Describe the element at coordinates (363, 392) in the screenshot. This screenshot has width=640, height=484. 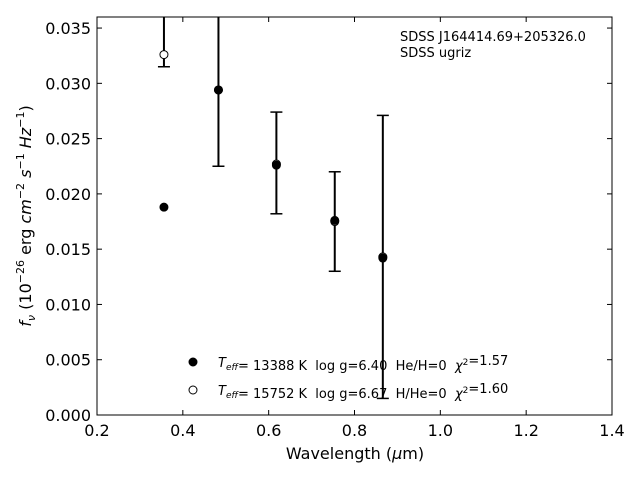
I see `legend-entry: Teff= 15752 K log g=6.67 H/He=0 χ2=1.60` at that location.